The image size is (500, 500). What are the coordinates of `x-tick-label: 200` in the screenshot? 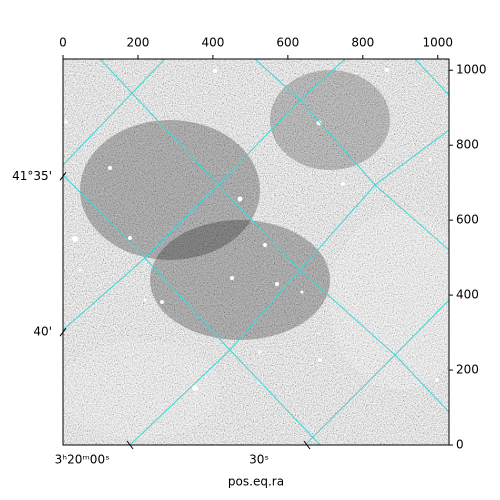 It's located at (137, 43).